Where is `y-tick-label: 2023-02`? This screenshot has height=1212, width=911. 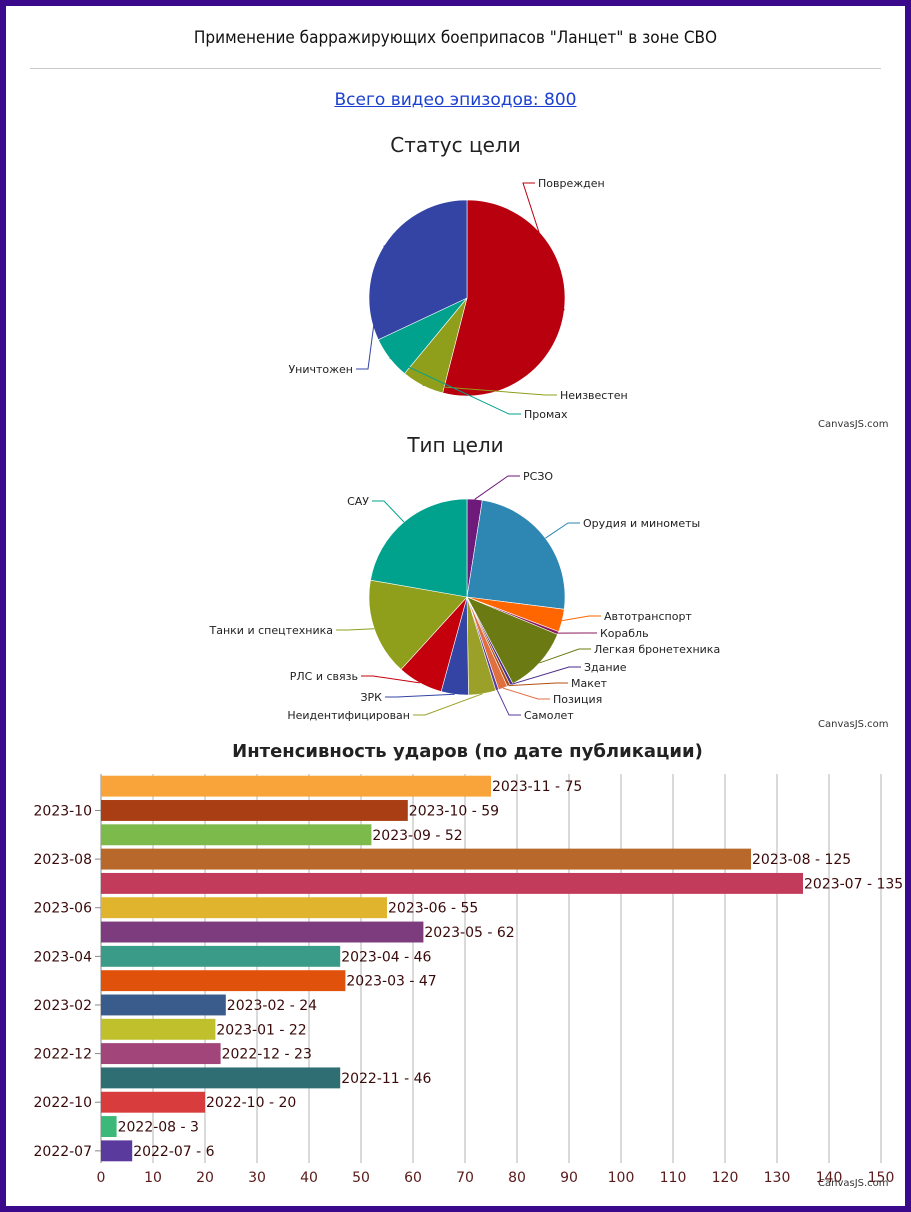
y-tick-label: 2023-02 is located at coordinates (63, 1006).